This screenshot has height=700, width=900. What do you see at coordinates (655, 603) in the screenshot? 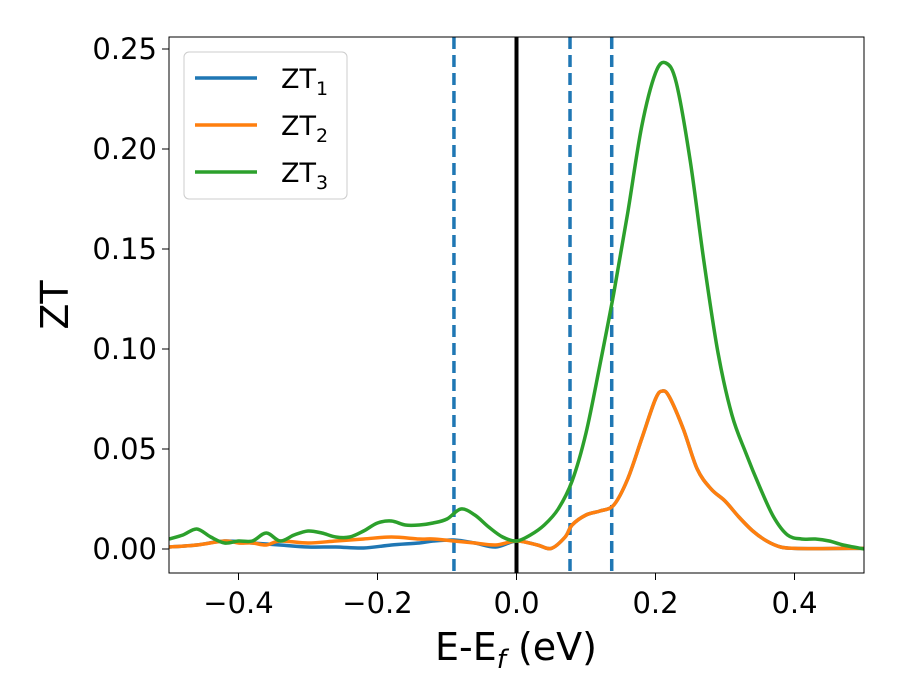
I see `x-tick-label: 0.2` at bounding box center [655, 603].